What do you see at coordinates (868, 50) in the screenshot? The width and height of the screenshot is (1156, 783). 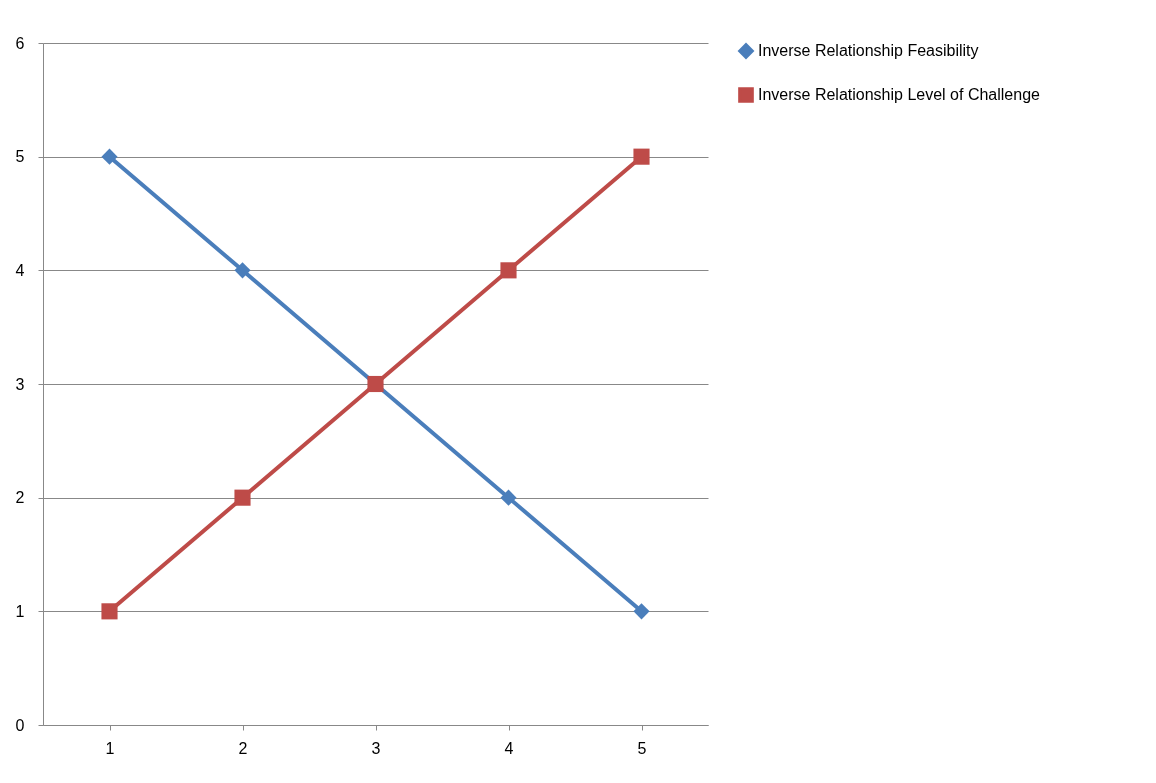 I see `legend-label: Inverse Relationship Feasibility` at bounding box center [868, 50].